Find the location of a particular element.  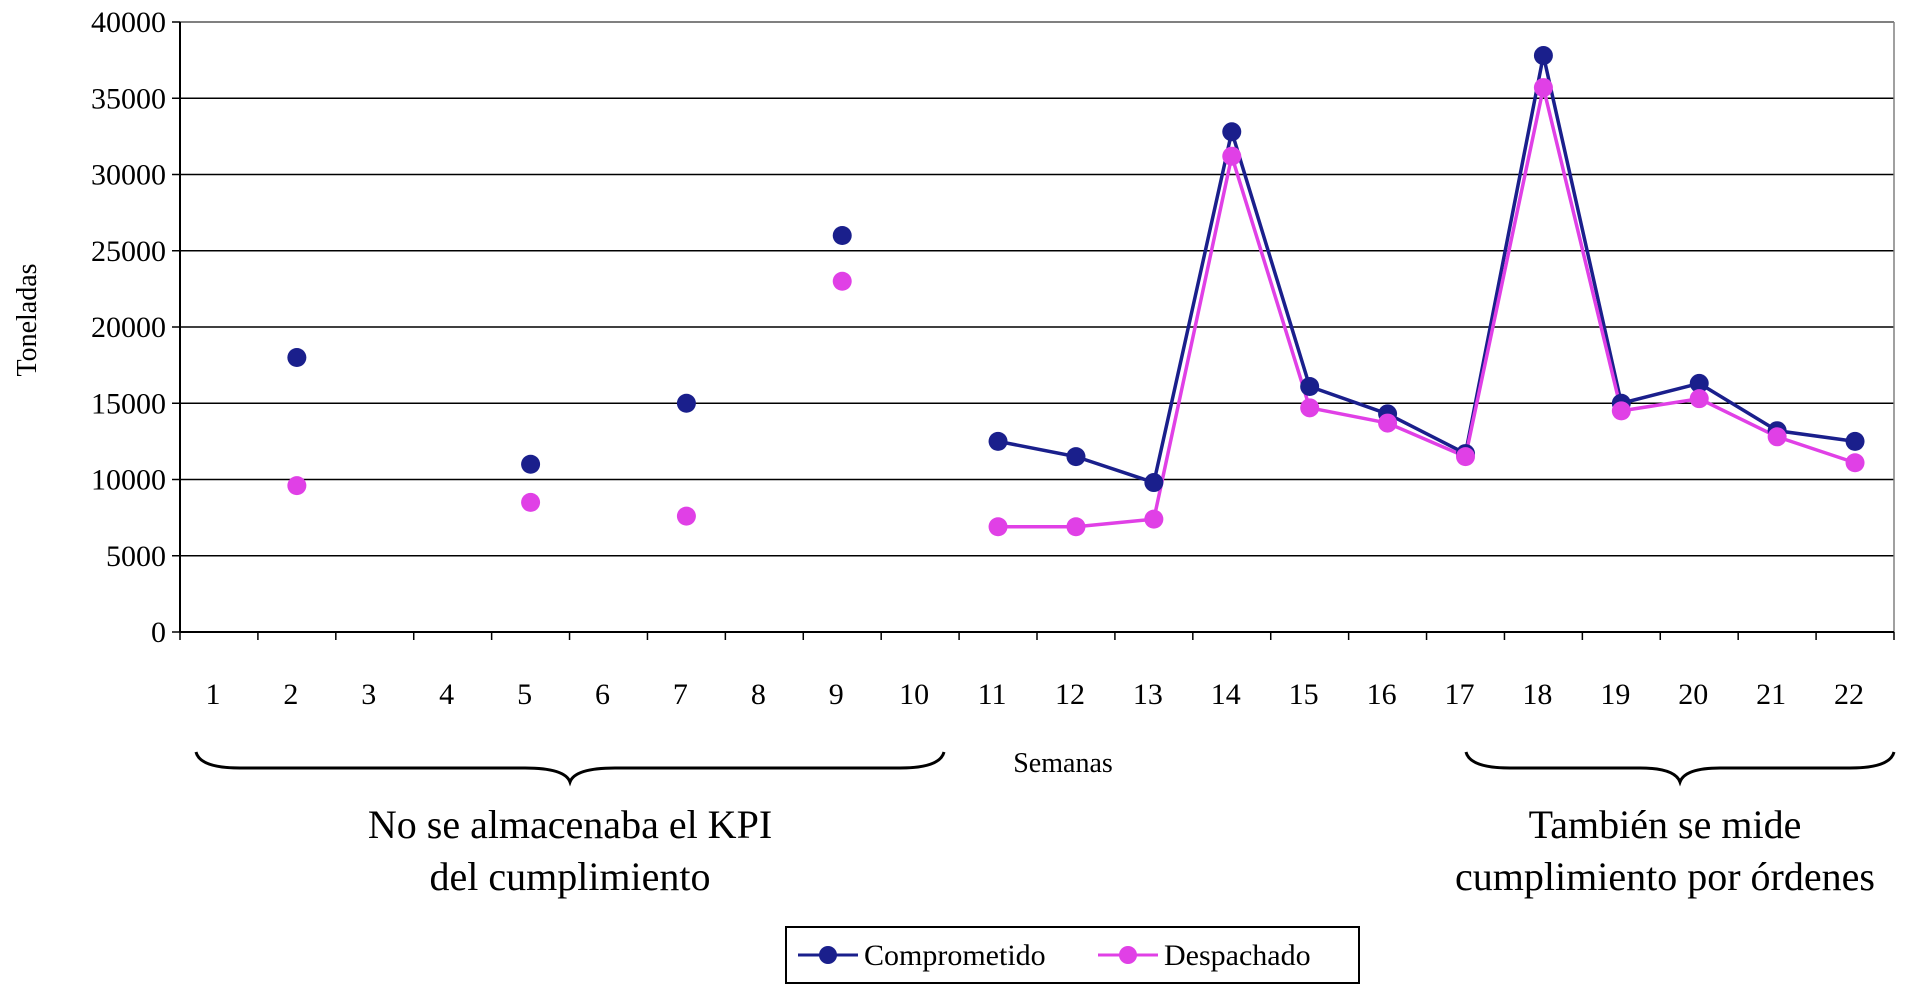

y-tick-label-20000: 20000 is located at coordinates (128, 327).